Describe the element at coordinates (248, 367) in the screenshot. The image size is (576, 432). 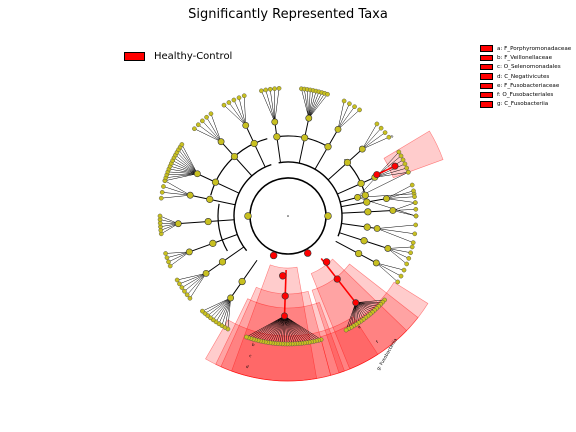
I see `sector-letter: d` at that location.